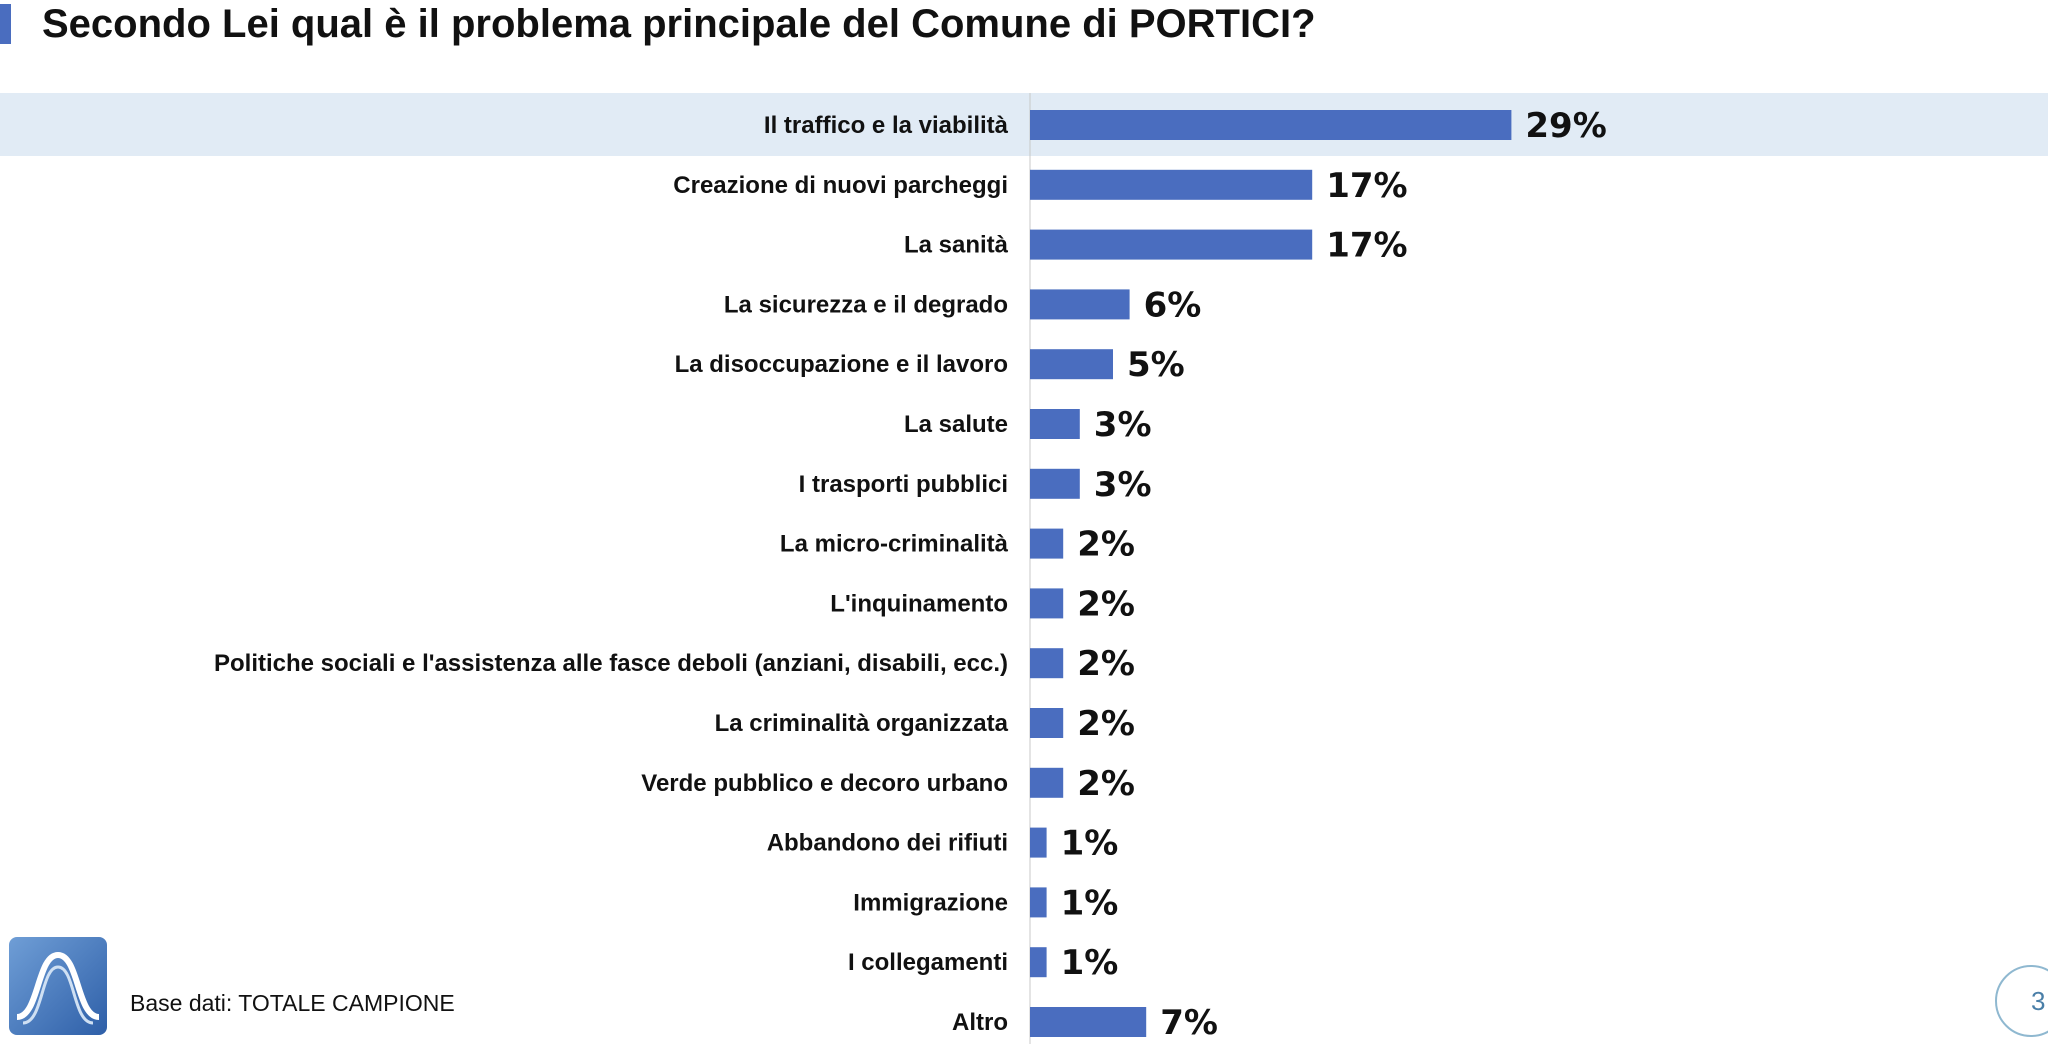 Image resolution: width=2048 pixels, height=1044 pixels. I want to click on category-label: Altro, so click(980, 1022).